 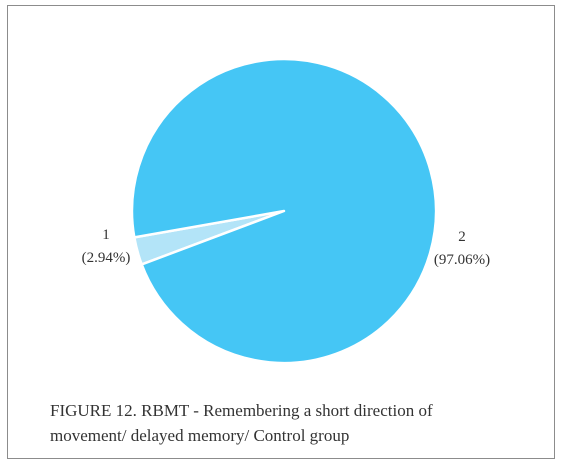 I want to click on slice-label-2: 2, so click(x=462, y=237).